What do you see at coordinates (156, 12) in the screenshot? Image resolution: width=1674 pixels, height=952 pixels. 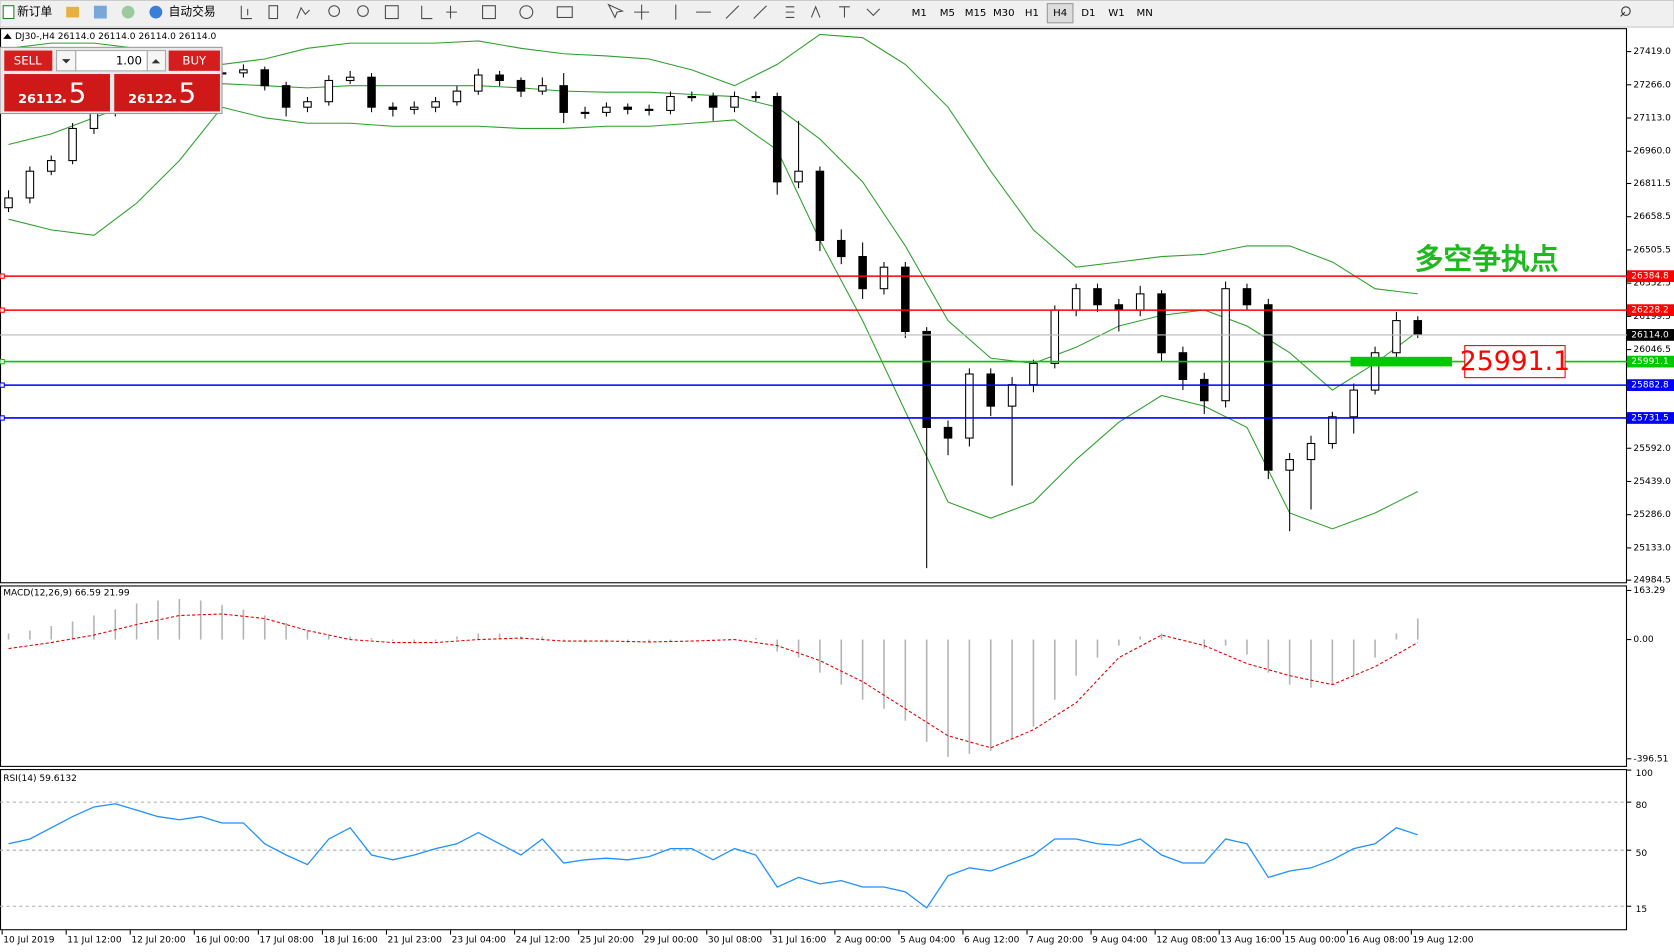 I see `auto-trading-icon` at bounding box center [156, 12].